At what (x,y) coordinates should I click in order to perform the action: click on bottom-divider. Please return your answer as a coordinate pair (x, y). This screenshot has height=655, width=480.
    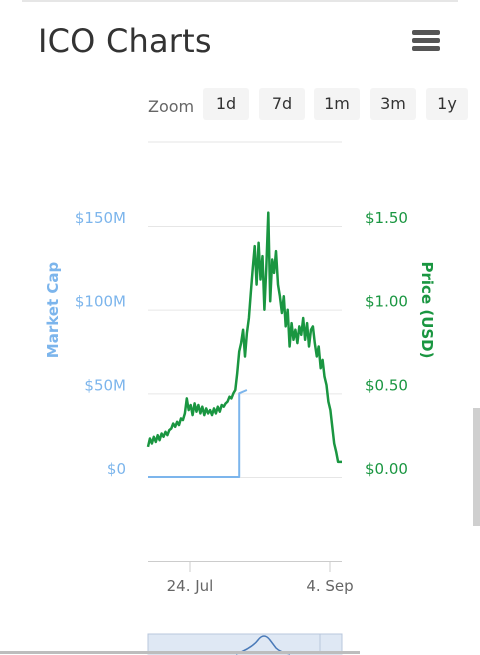
    Looking at the image, I should click on (180, 652).